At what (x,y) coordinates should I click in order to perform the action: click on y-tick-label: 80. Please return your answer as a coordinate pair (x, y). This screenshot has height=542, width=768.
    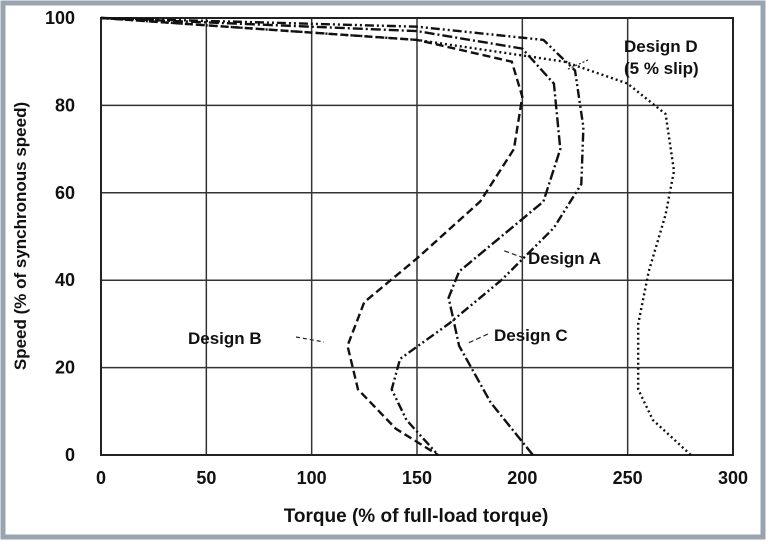
    Looking at the image, I should click on (65, 105).